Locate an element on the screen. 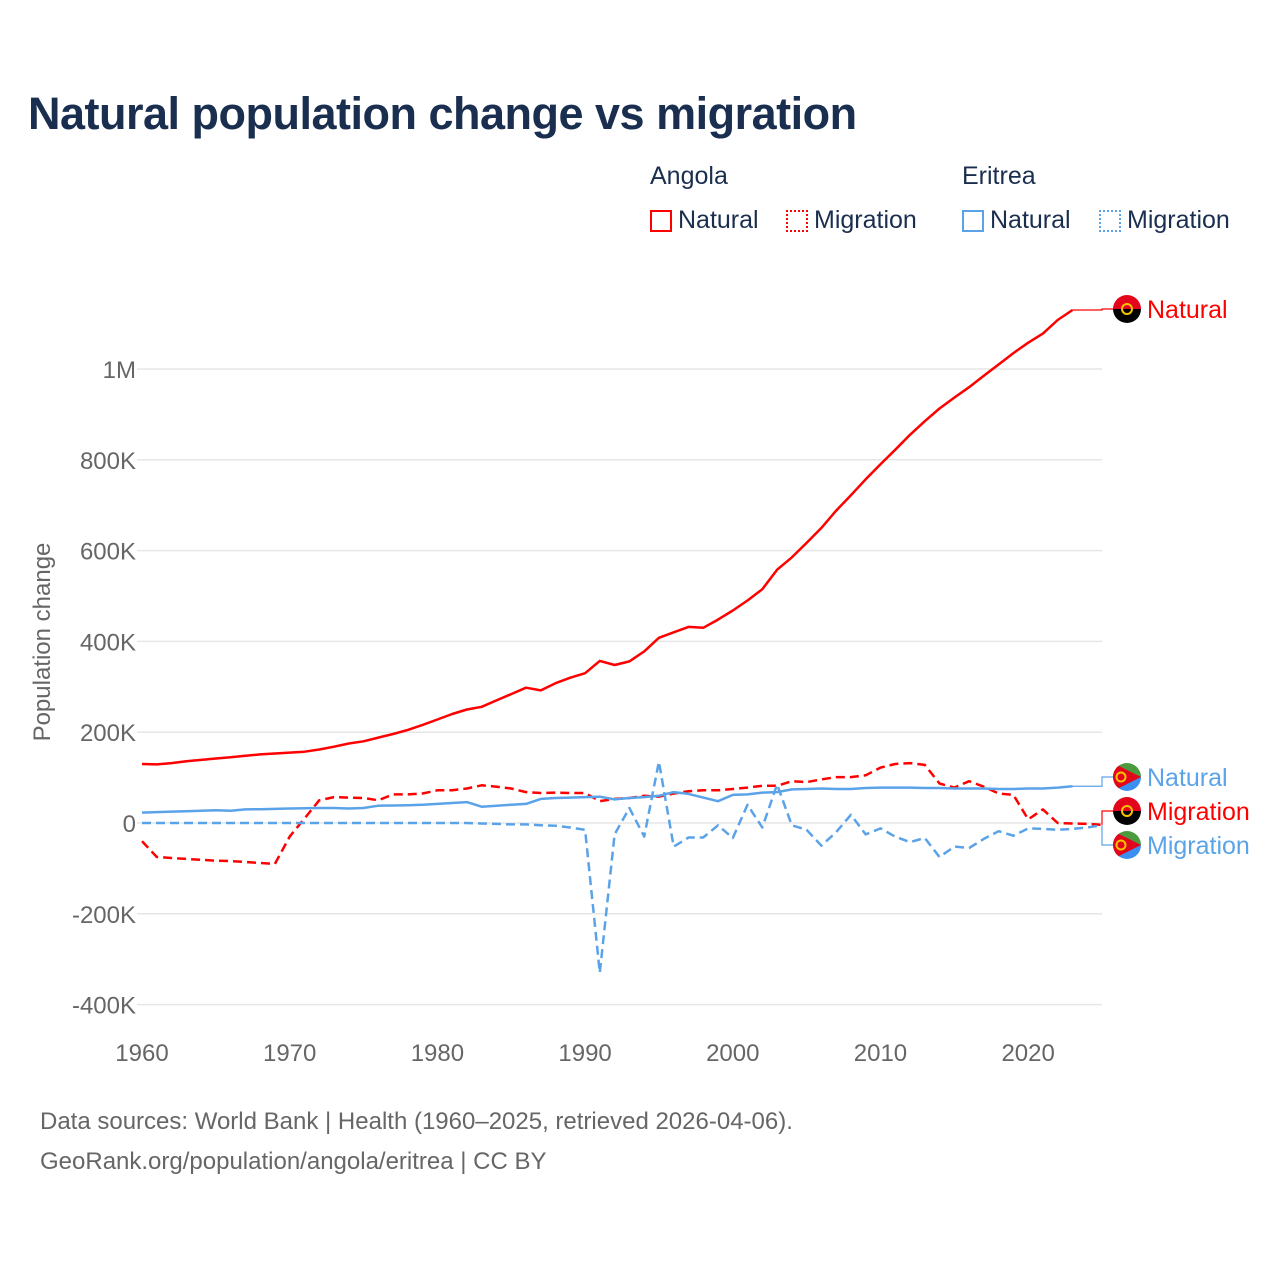 The width and height of the screenshot is (1280, 1280). y-tick-label: -200K is located at coordinates (104, 915).